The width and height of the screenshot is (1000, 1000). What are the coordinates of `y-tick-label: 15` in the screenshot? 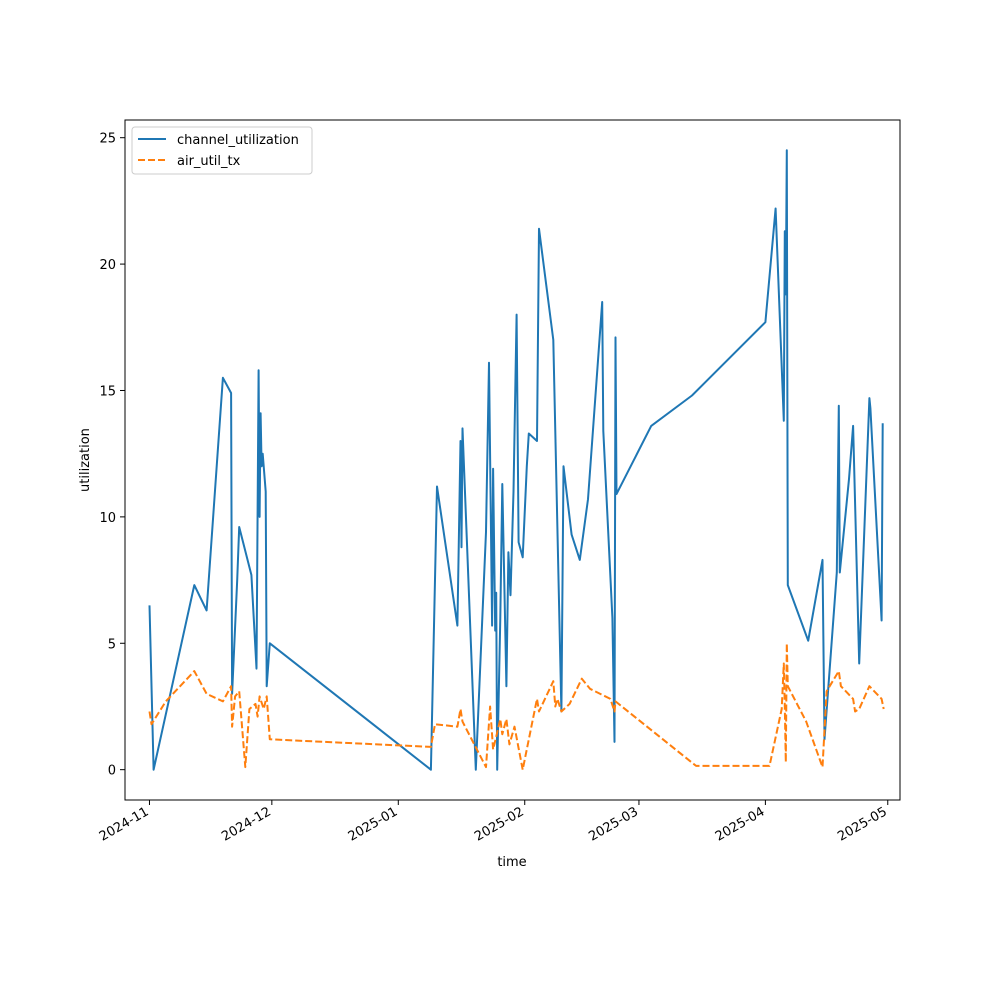 It's located at (107, 391).